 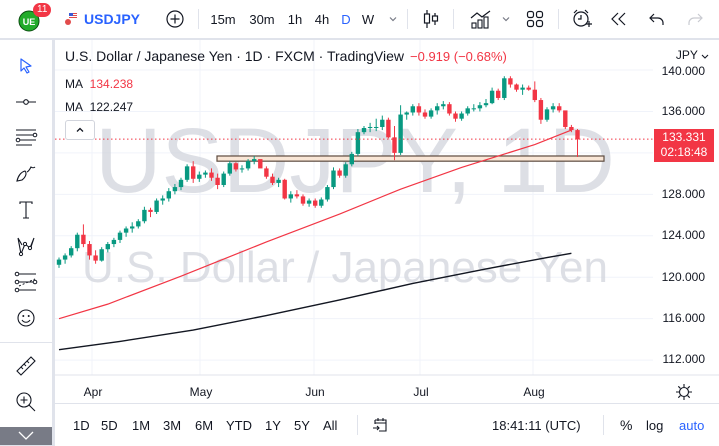 I want to click on price-label: 140.000, so click(x=683, y=71).